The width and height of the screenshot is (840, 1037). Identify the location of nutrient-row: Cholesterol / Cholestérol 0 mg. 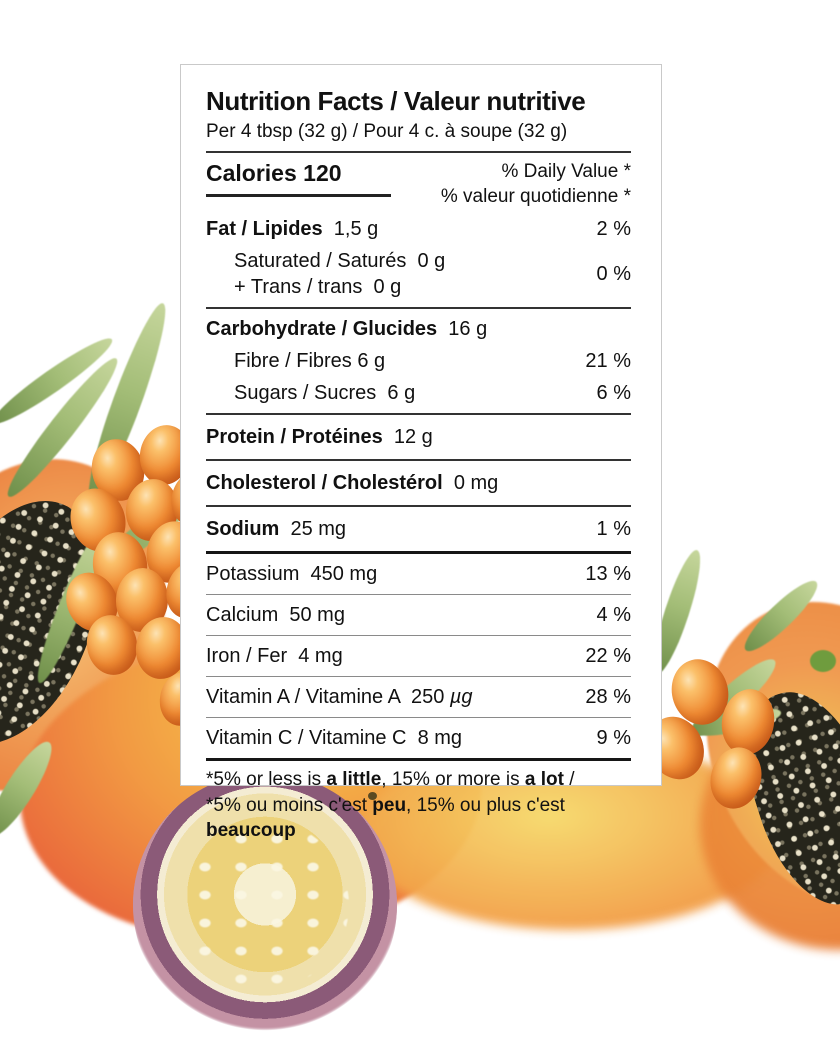
(418, 483).